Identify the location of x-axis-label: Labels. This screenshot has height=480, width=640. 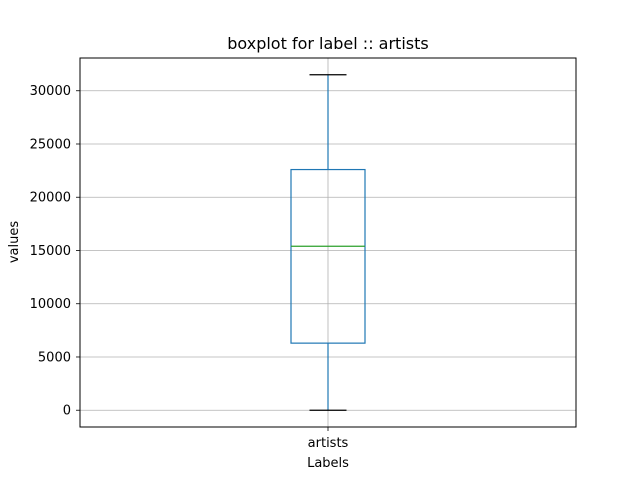
(328, 463).